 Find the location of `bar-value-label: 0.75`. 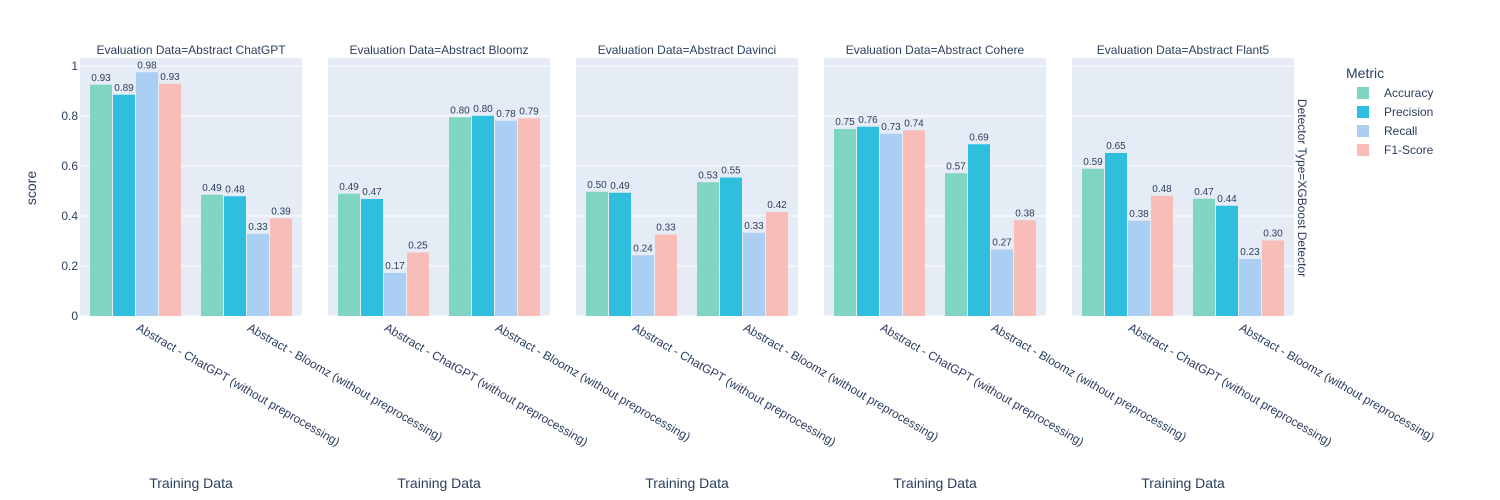

bar-value-label: 0.75 is located at coordinates (845, 122).